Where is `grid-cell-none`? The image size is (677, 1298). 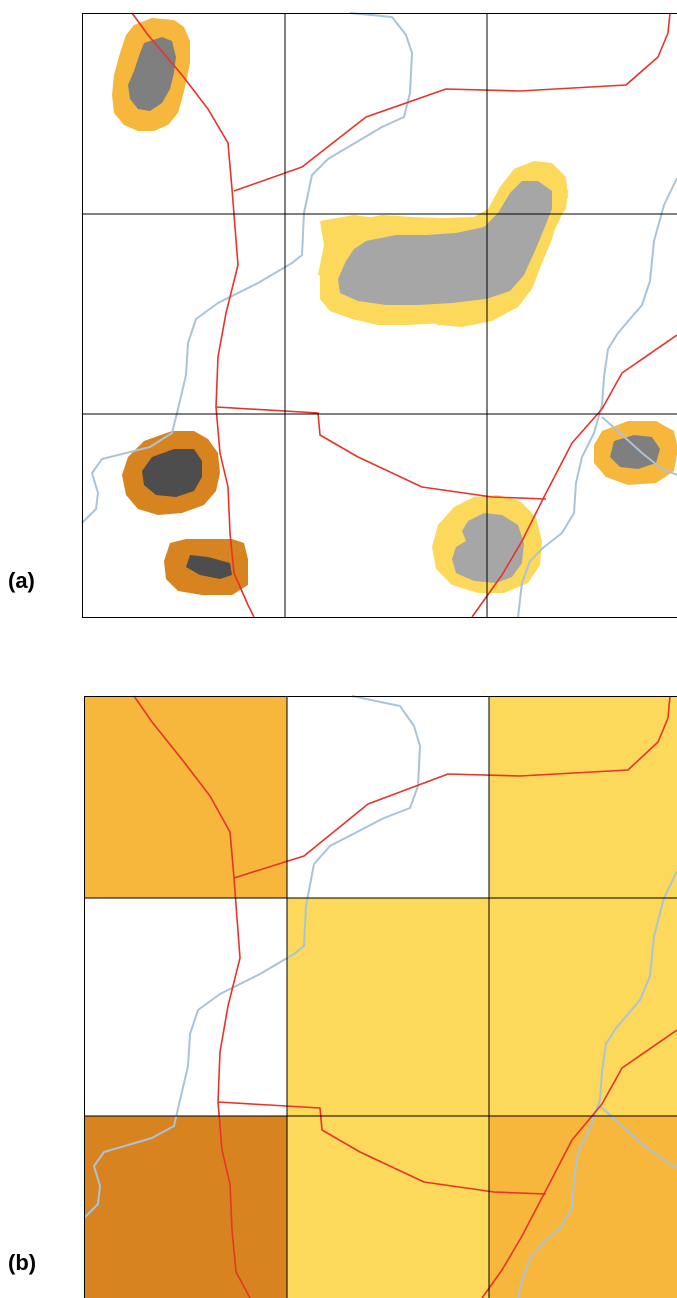
grid-cell-none is located at coordinates (185, 1007).